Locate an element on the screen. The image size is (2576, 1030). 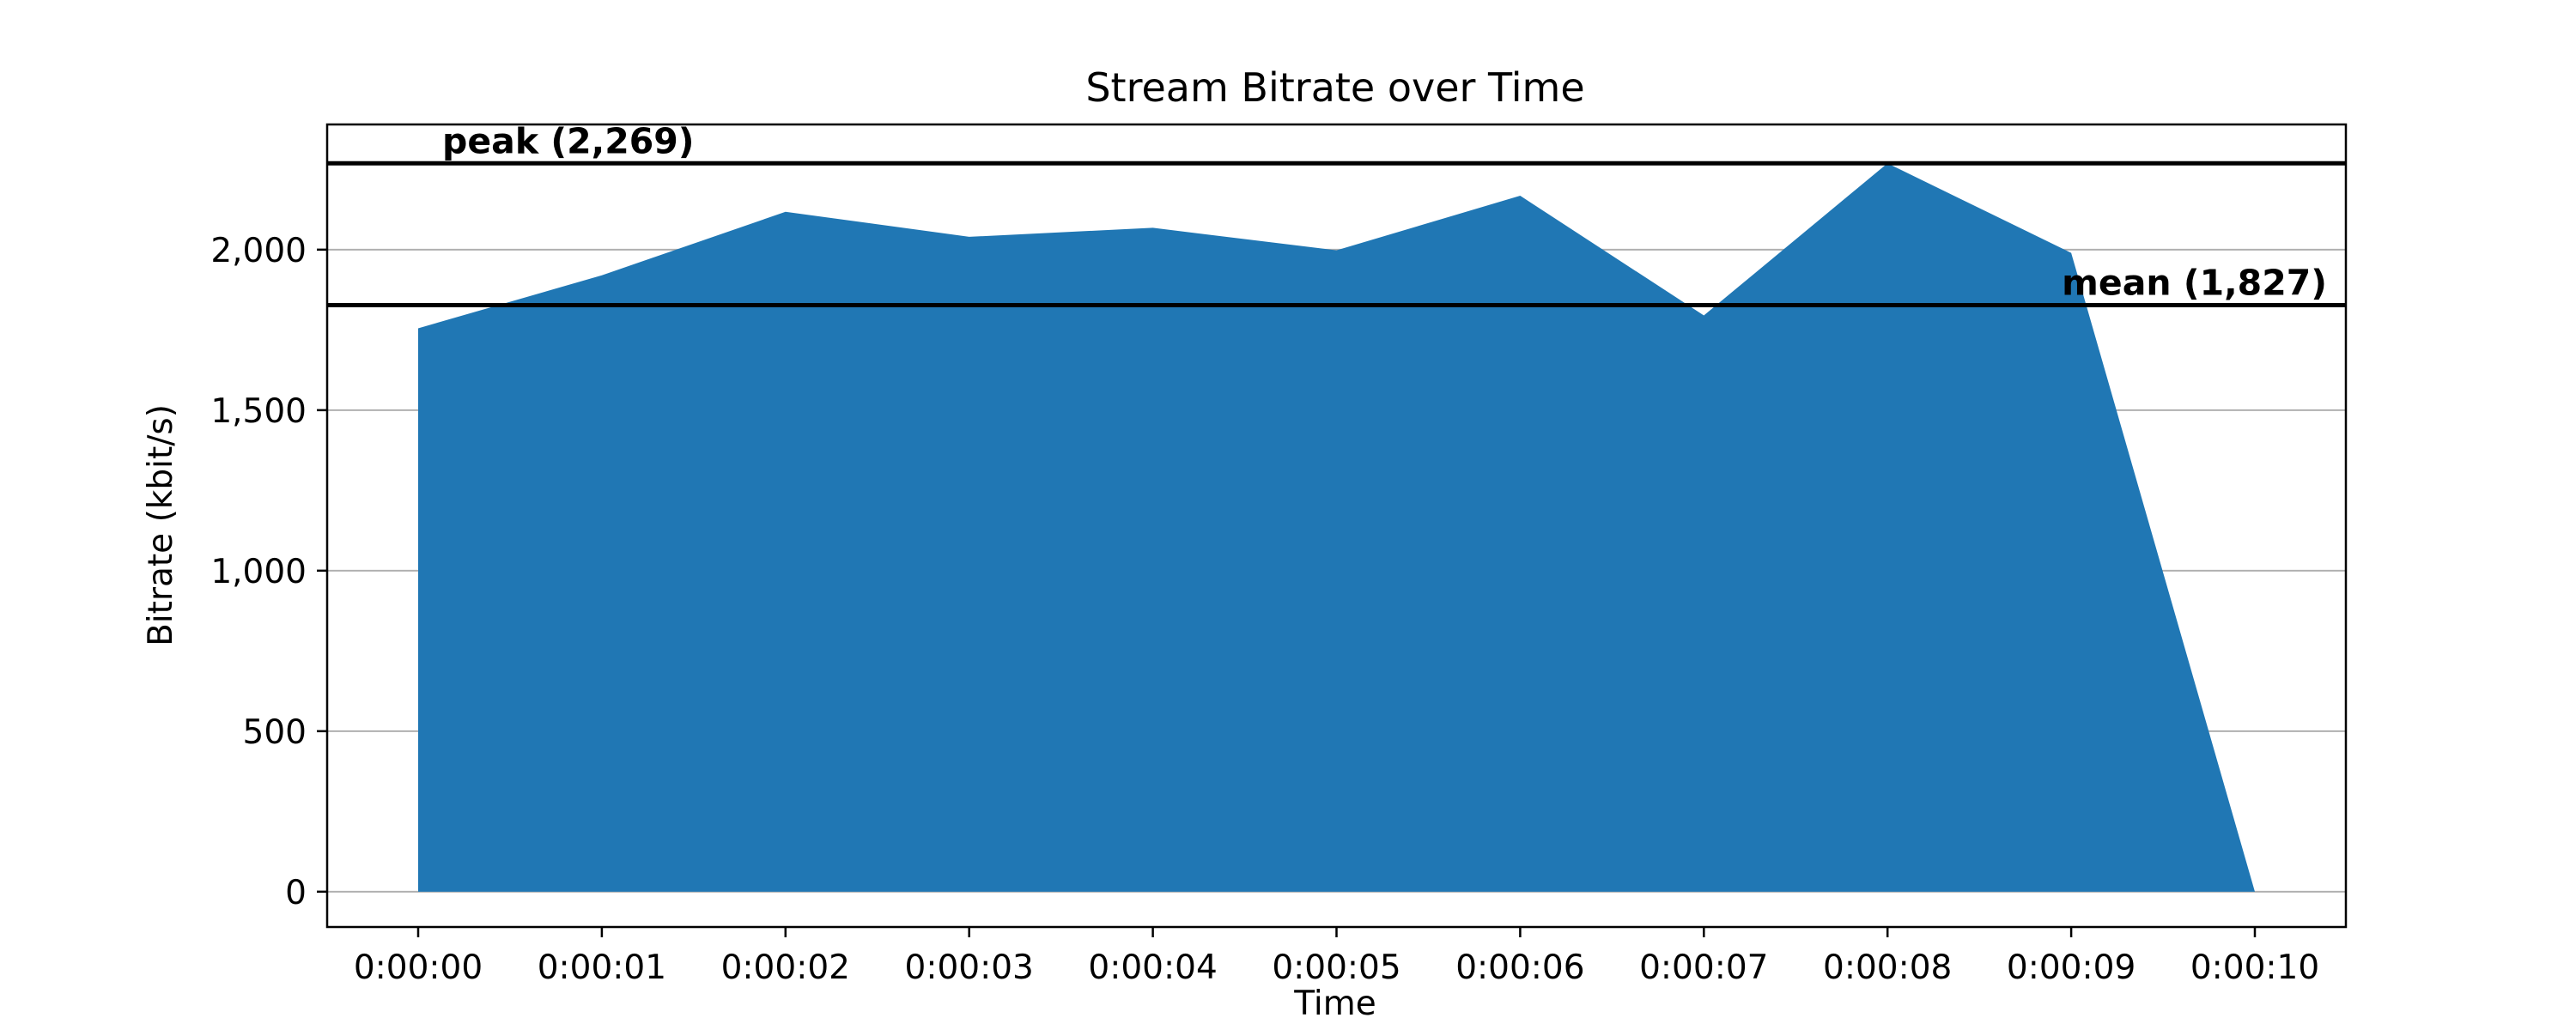
y-axis-ticks: 0 500 1,000 1,500 2,000 is located at coordinates (269, 572).